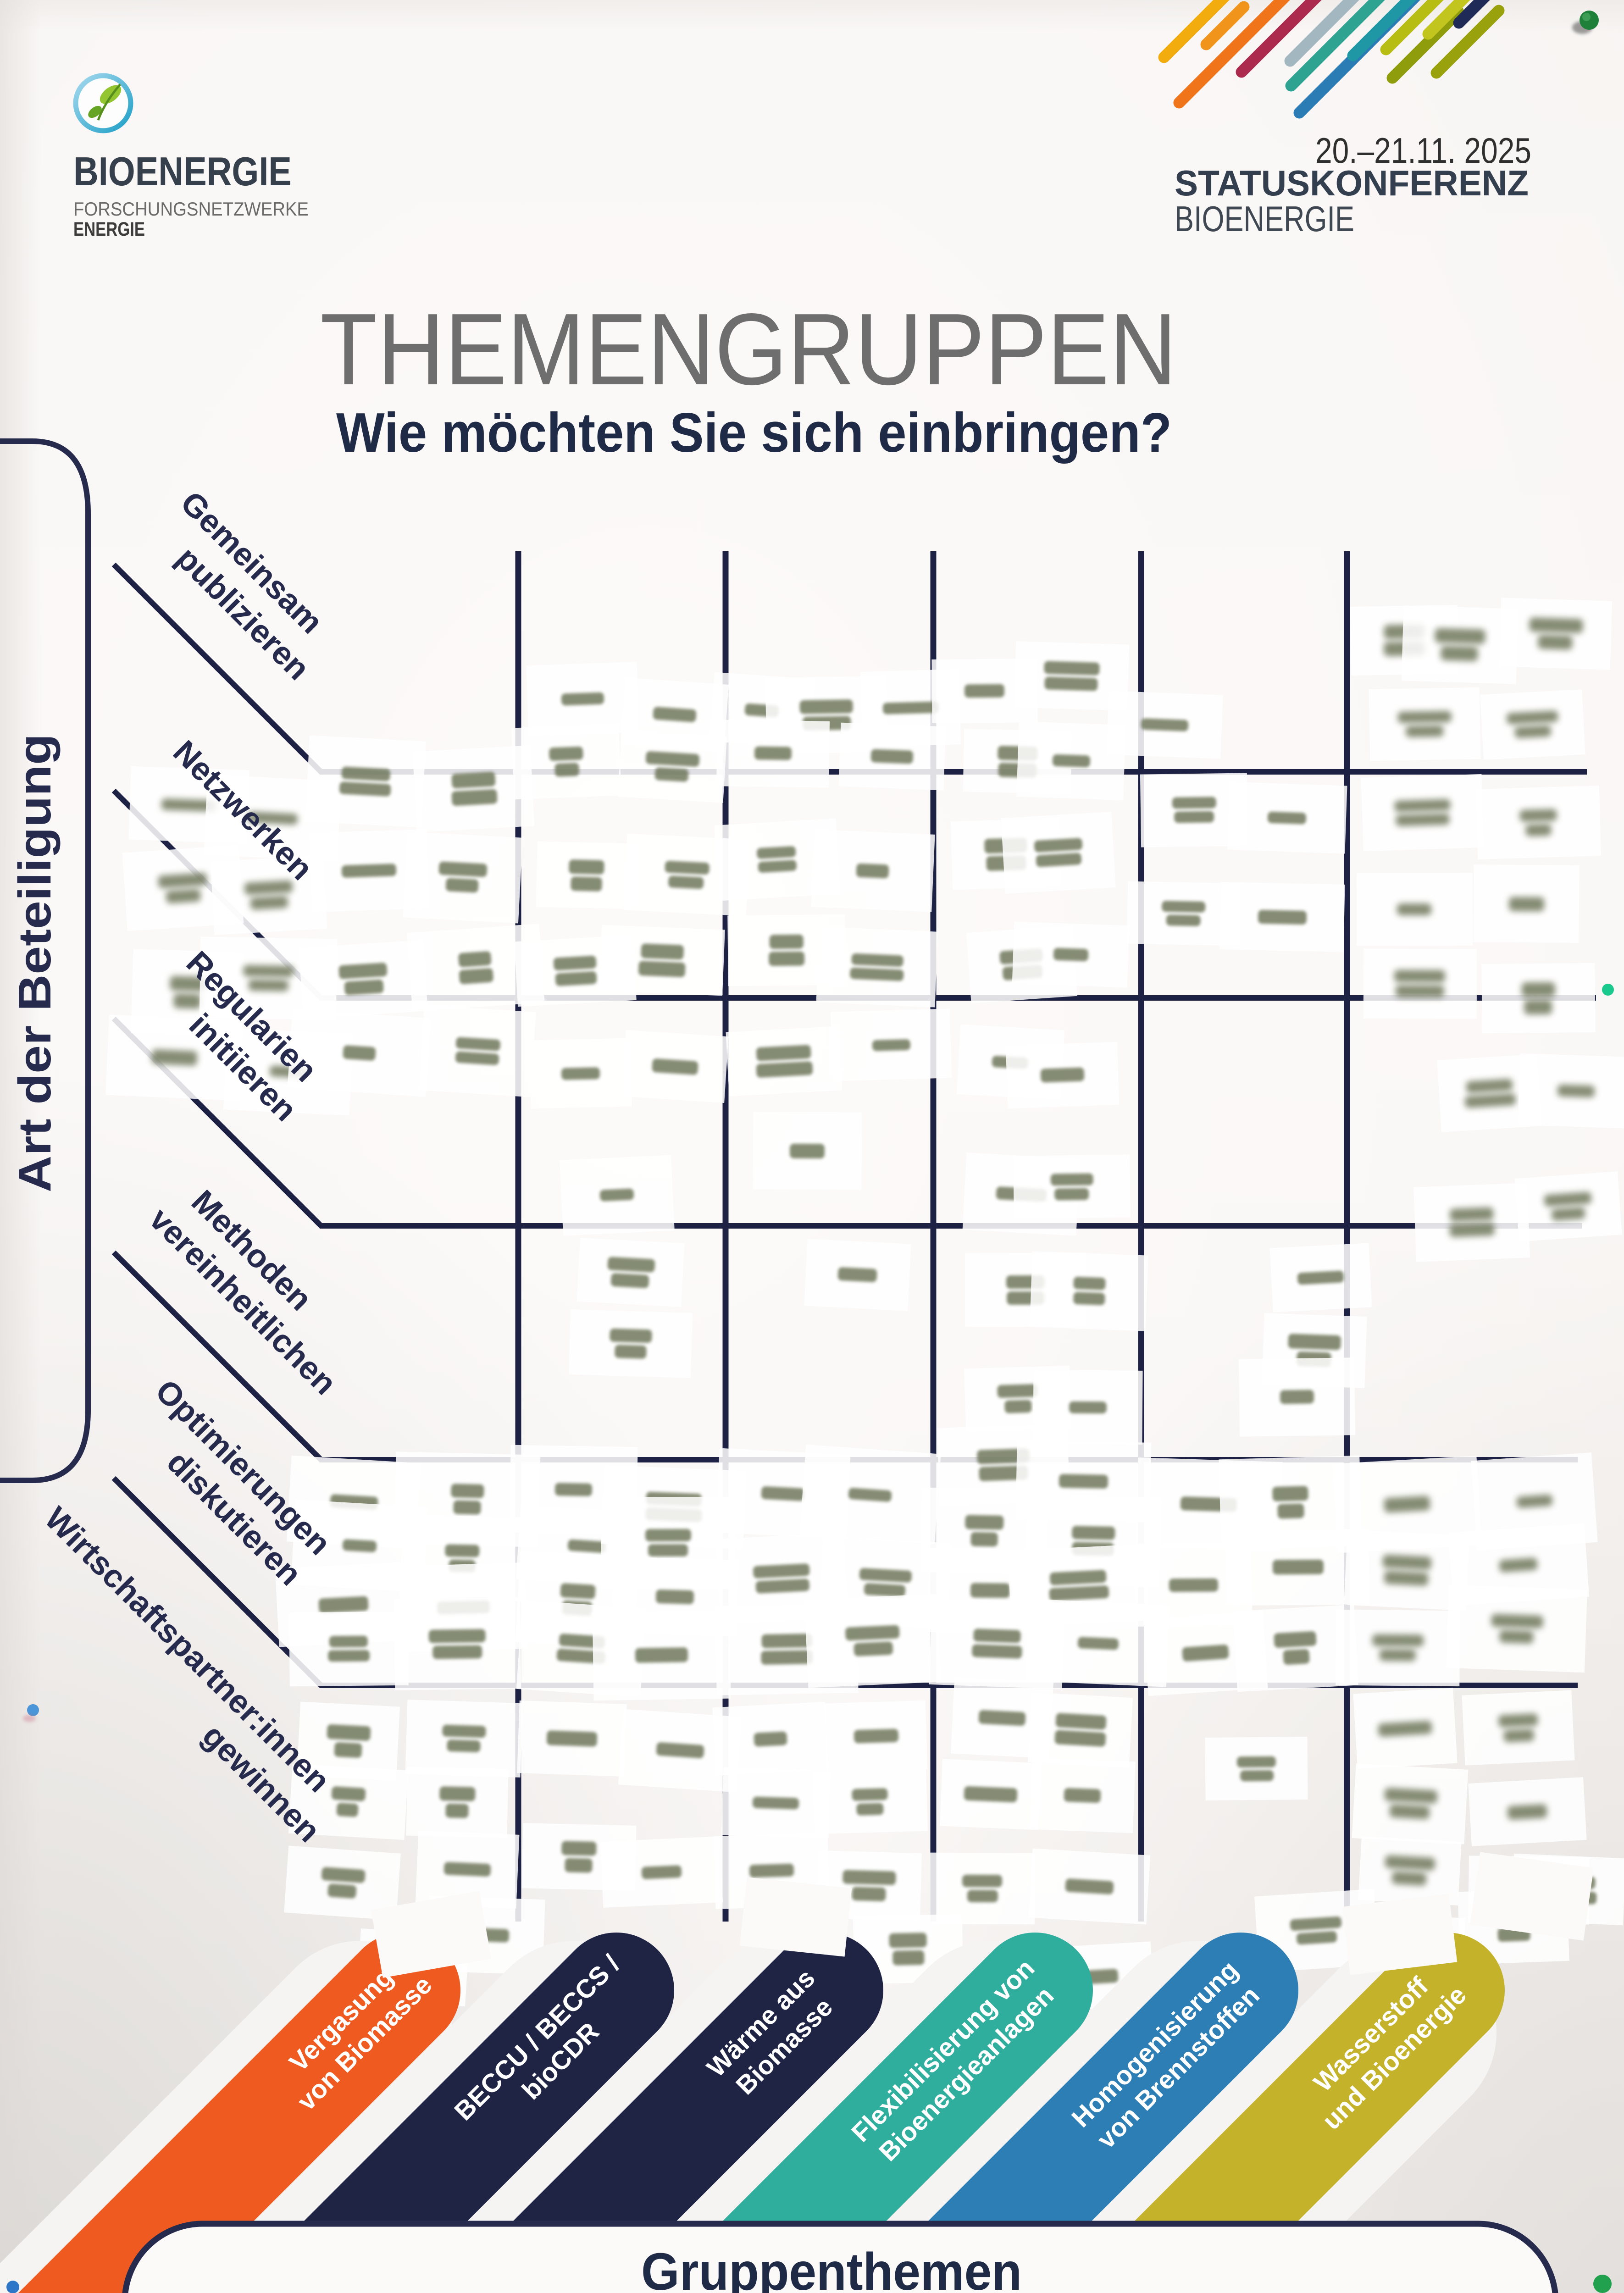 The height and width of the screenshot is (2293, 1624). Describe the element at coordinates (831, 2268) in the screenshot. I see `svg-text: Gruppenthemen` at that location.